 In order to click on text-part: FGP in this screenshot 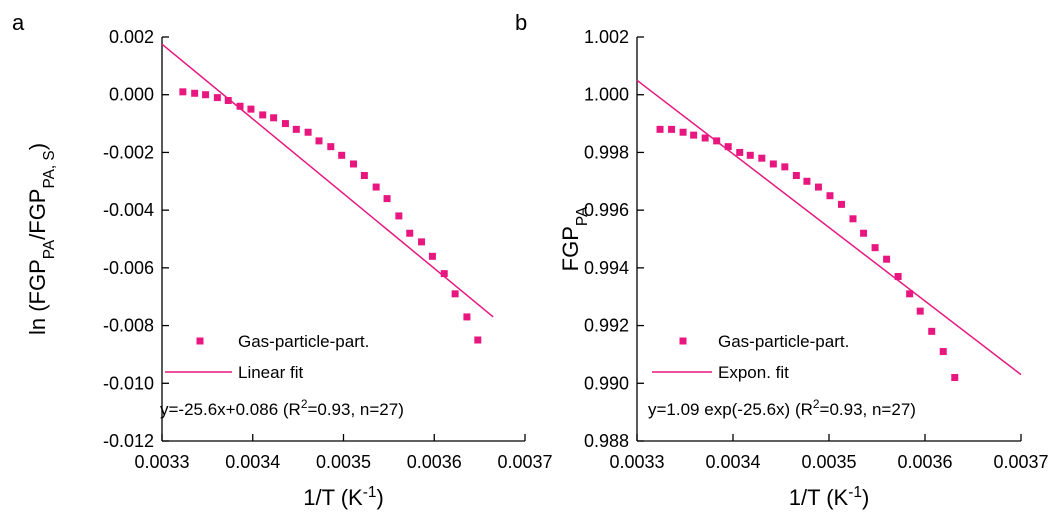, I will do `click(570, 248)`.